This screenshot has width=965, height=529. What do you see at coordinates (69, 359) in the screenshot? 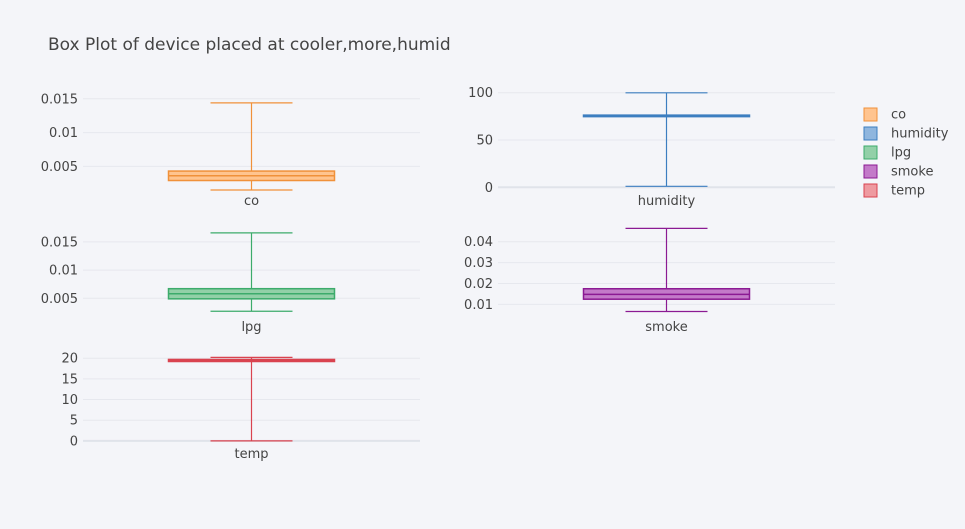
I see `temp-y-tick-label: 20` at bounding box center [69, 359].